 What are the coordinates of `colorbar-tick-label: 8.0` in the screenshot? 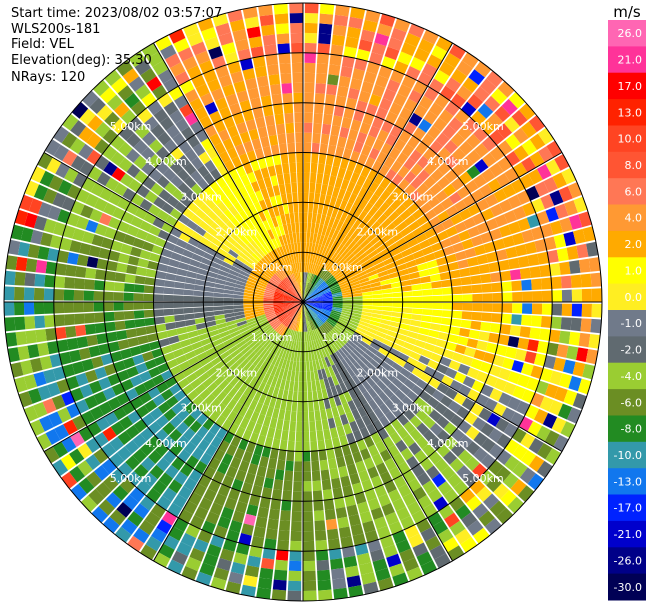 It's located at (634, 165).